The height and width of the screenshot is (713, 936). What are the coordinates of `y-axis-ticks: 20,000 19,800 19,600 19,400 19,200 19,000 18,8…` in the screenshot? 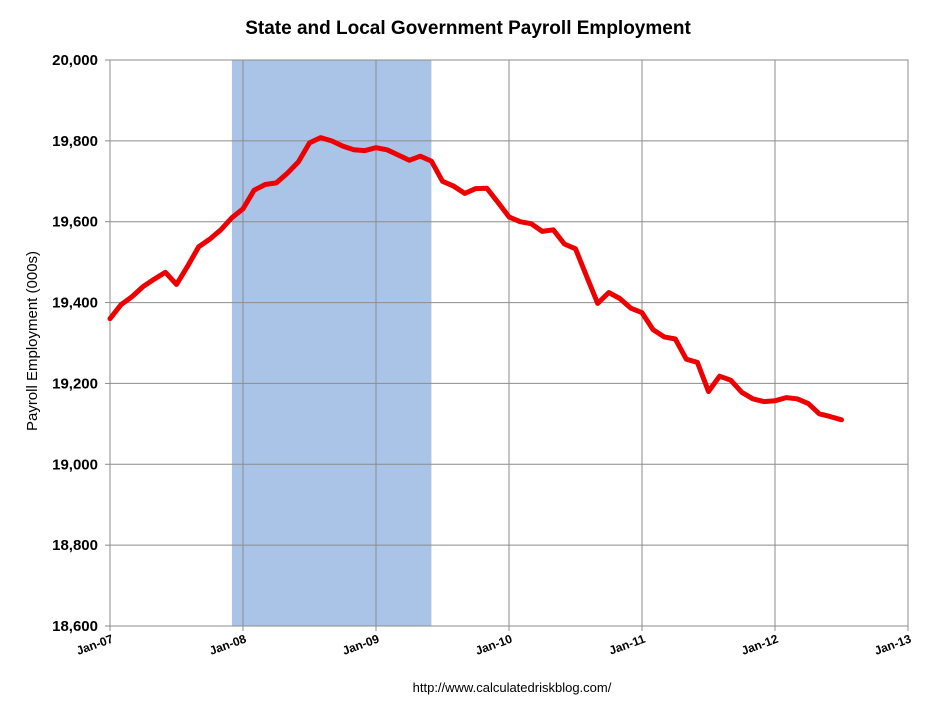 It's located at (81, 343).